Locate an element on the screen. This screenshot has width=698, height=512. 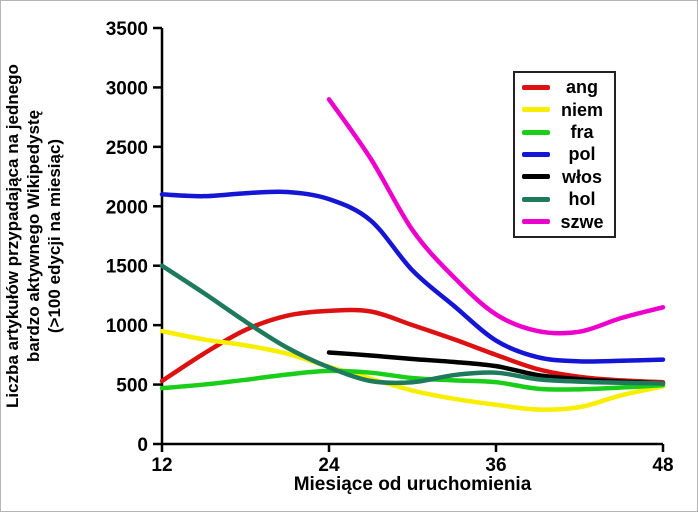
legend: ang niem fra pol włos hol szwe is located at coordinates (564, 154).